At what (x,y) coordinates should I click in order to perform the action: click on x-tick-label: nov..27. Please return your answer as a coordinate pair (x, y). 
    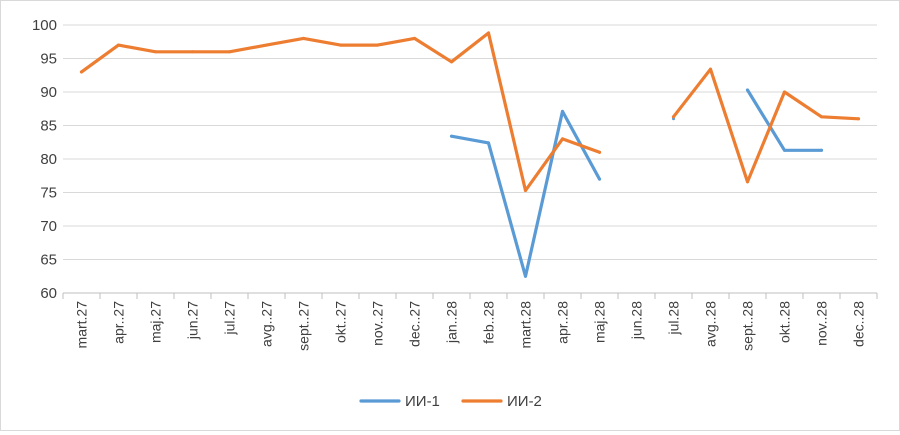
    Looking at the image, I should click on (378, 323).